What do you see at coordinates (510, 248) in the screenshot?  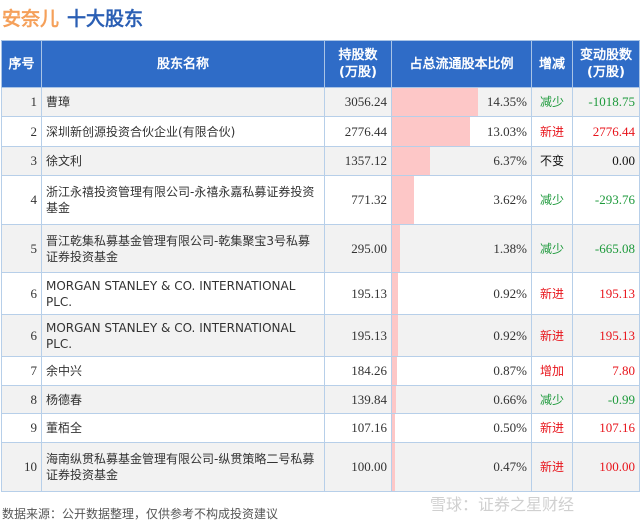 I see `ratio-value: 1.38%` at bounding box center [510, 248].